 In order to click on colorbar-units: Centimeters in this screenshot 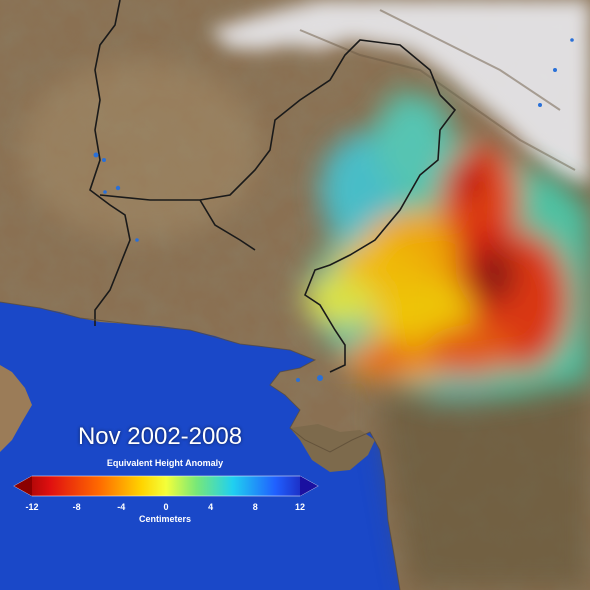, I will do `click(165, 519)`.